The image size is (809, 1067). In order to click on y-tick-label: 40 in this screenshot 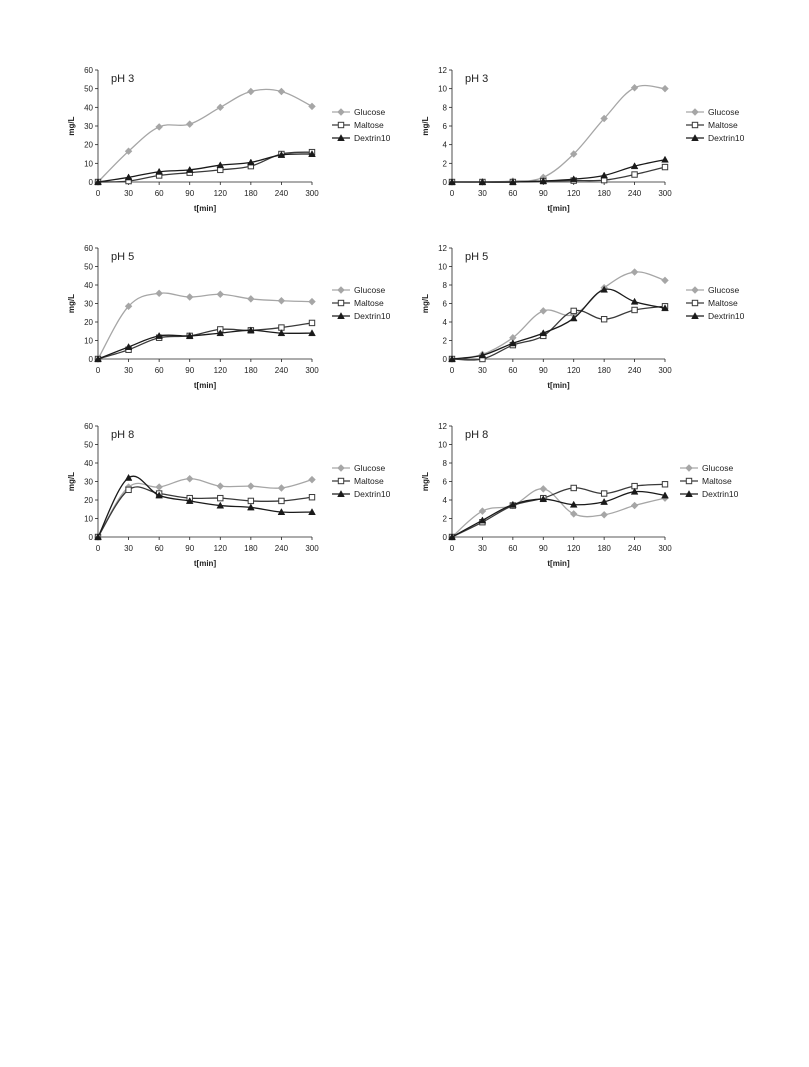, I will do `click(88, 463)`.